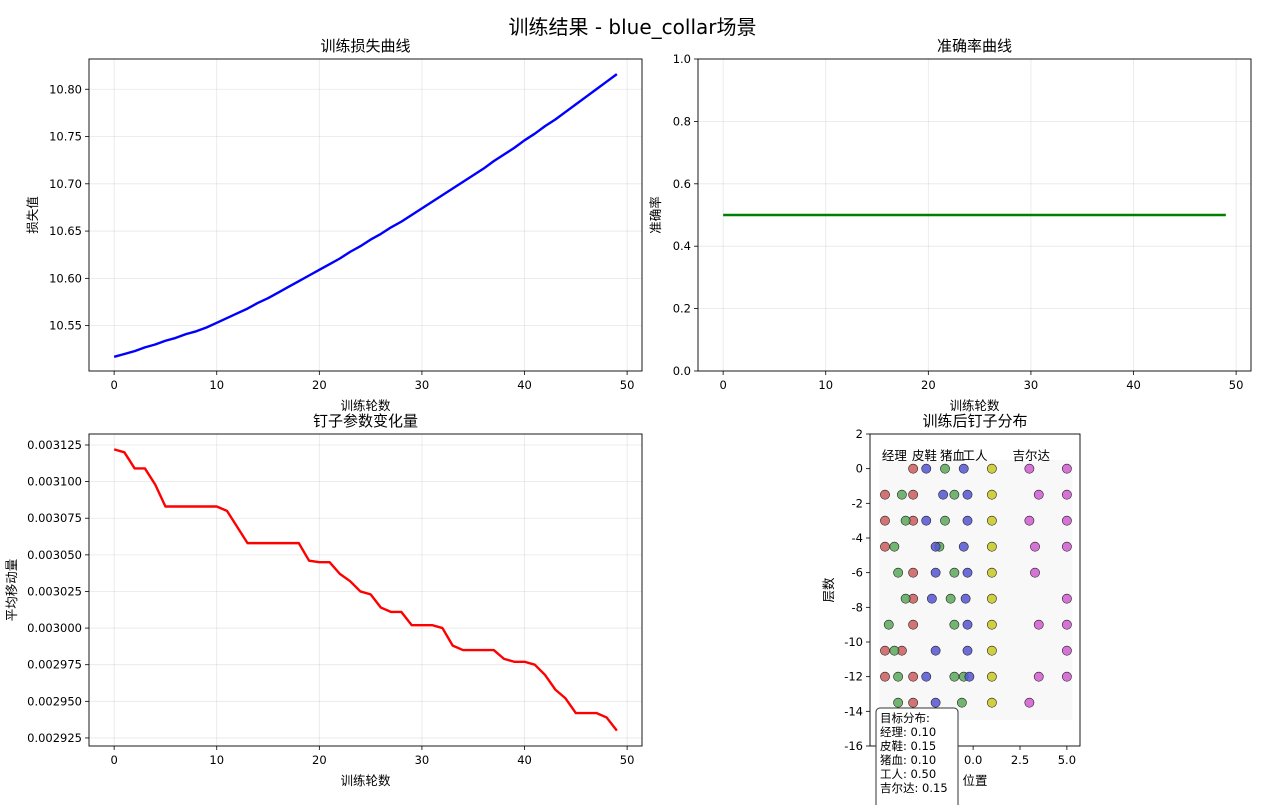 This screenshot has width=1265, height=805. Describe the element at coordinates (54, 591) in the screenshot. I see `y-tick-label: 0.003025` at that location.